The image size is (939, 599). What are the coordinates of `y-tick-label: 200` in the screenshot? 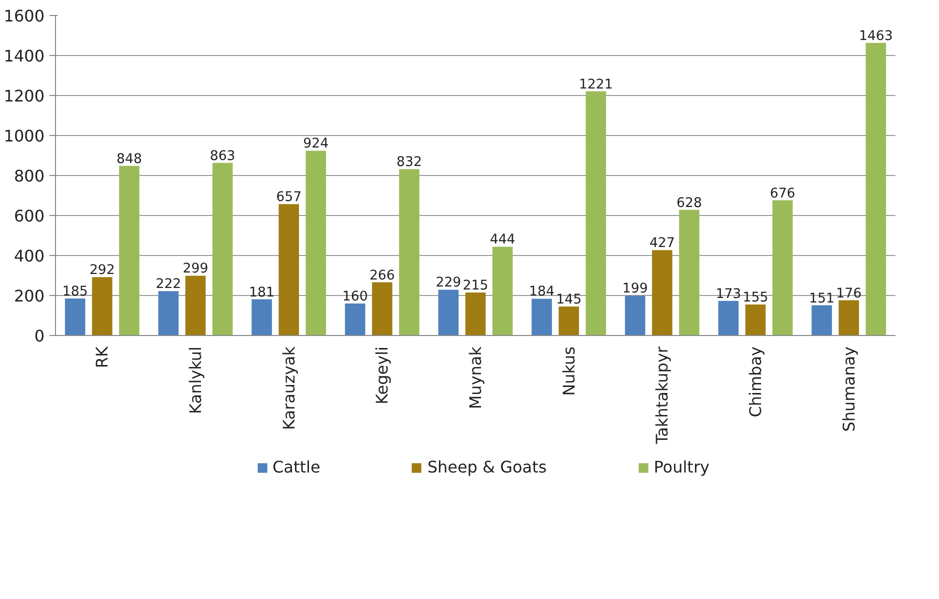 It's located at (29, 296).